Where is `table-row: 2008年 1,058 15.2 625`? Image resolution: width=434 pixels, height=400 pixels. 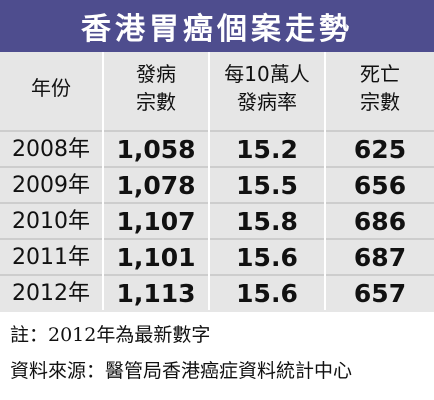
table-row: 2008年 1,058 15.2 625 is located at coordinates (217, 149).